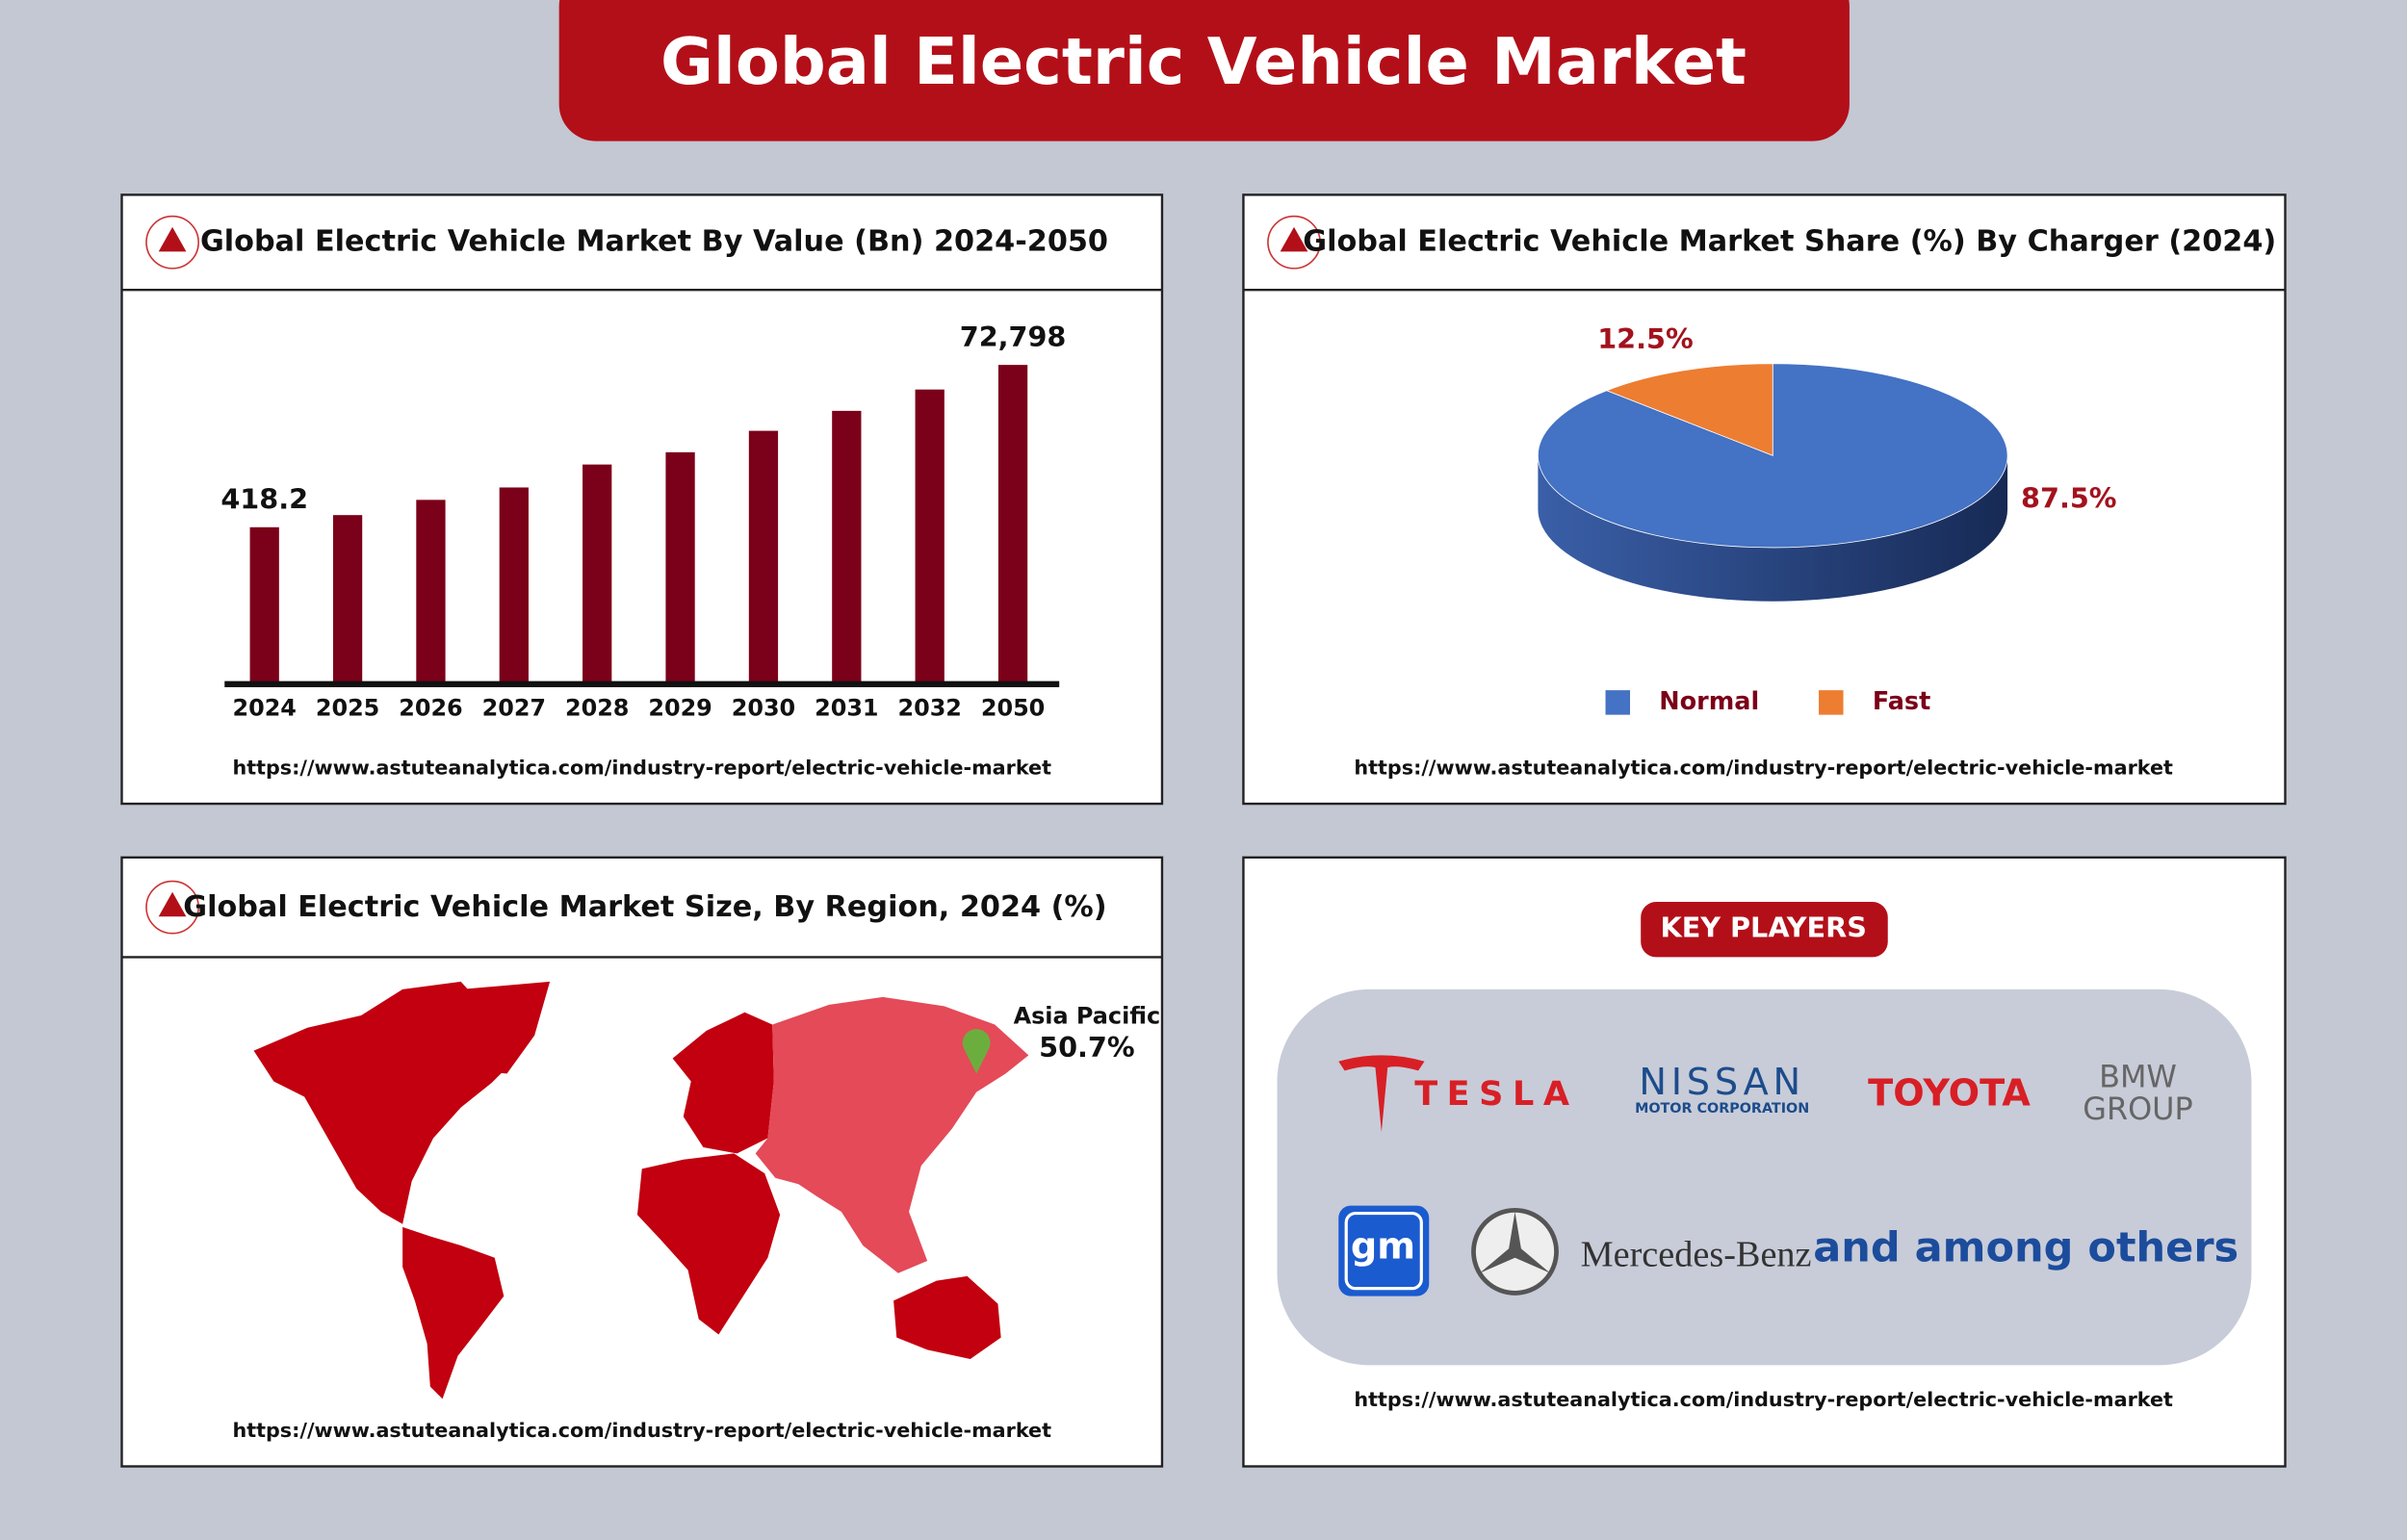 The height and width of the screenshot is (1540, 2407). Describe the element at coordinates (431, 707) in the screenshot. I see `x-tick-label: 2026` at that location.